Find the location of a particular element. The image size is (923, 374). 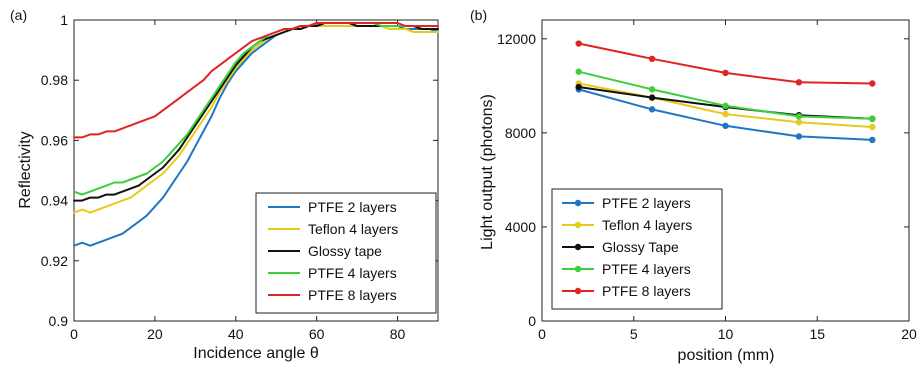

panel-a-ytick-label: 0.96 is located at coordinates (54, 140).